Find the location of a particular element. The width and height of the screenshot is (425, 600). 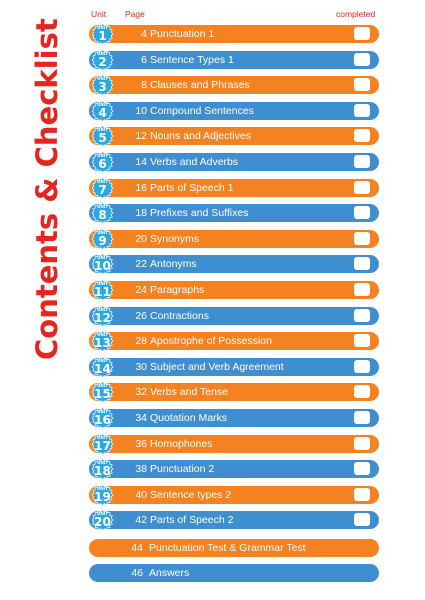

page-number: 30 is located at coordinates (141, 366).